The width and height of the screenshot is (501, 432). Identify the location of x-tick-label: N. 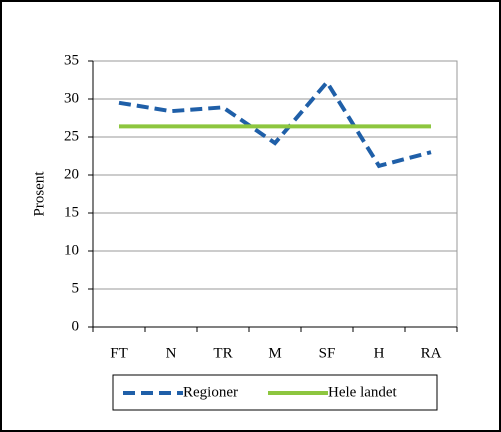
(171, 353).